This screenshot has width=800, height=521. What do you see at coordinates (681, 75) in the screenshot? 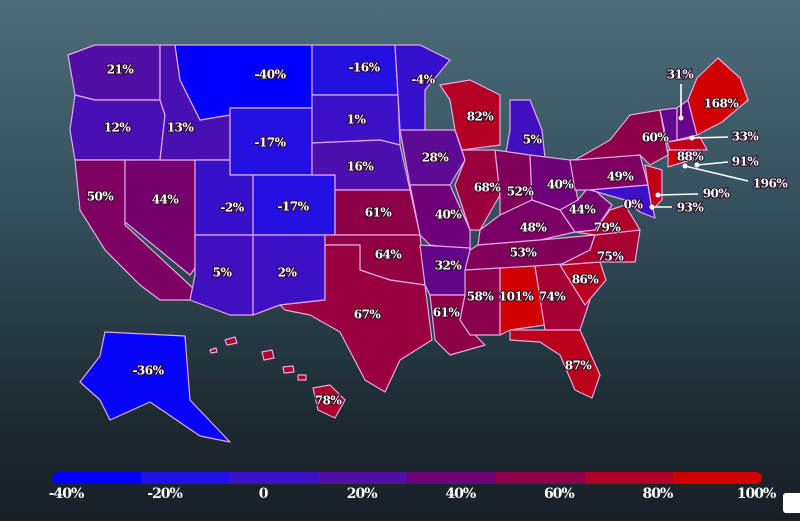
I see `state-label-vt: 31%` at bounding box center [681, 75].